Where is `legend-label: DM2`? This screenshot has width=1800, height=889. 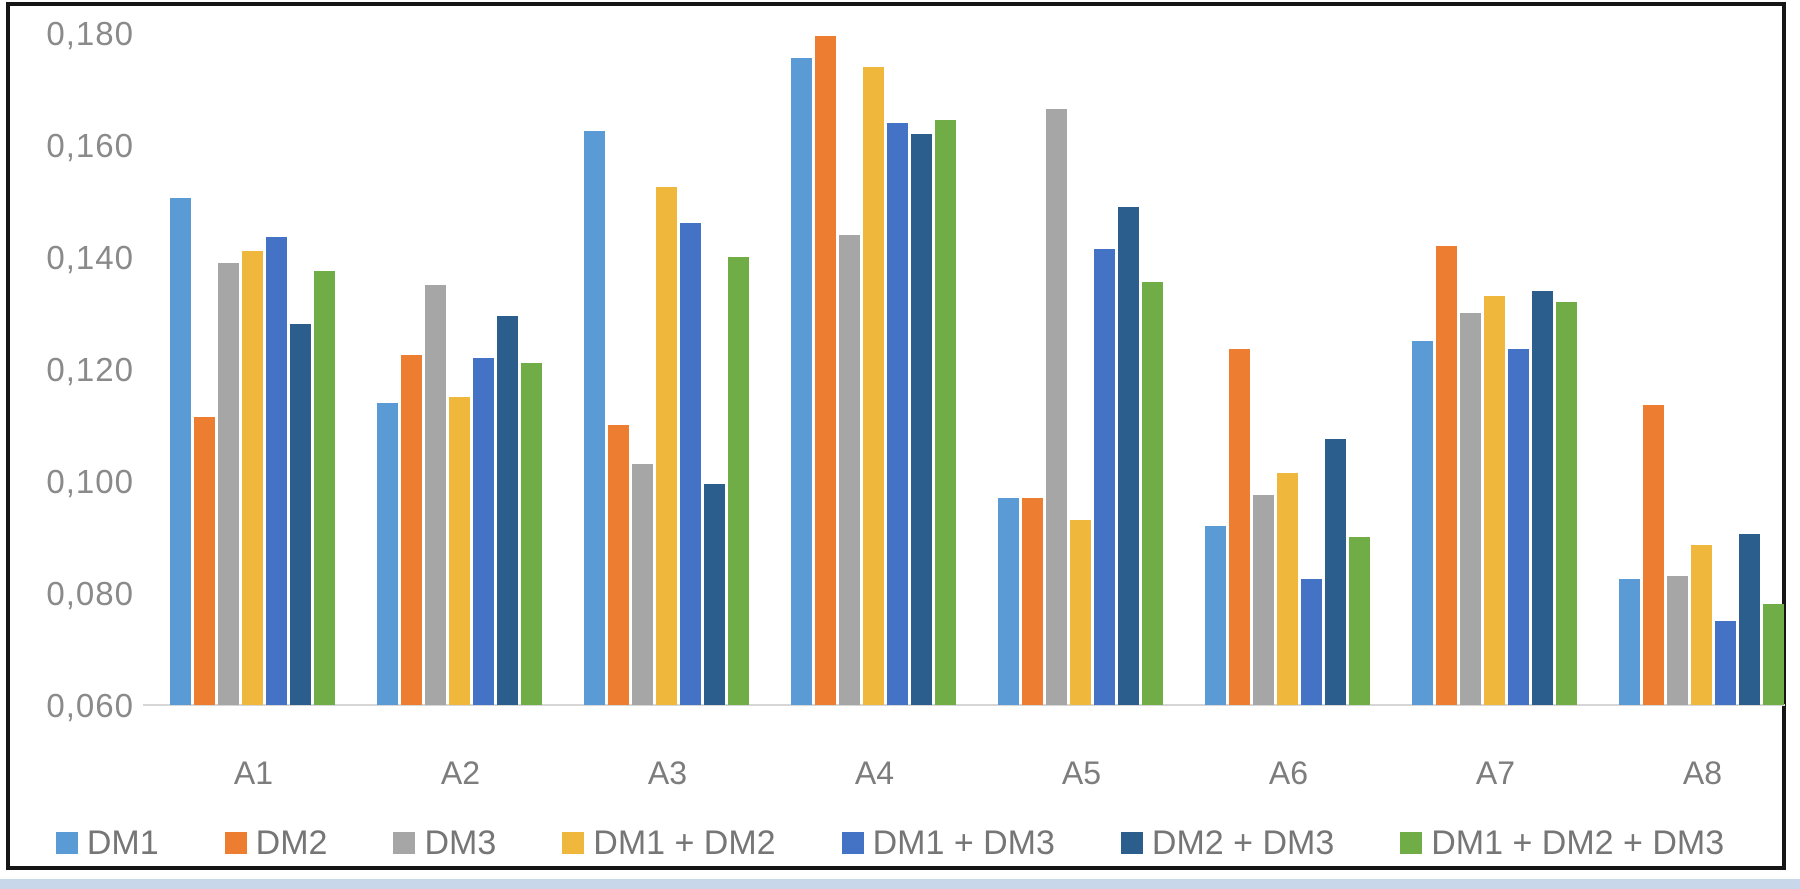
legend-label: DM2 is located at coordinates (291, 843).